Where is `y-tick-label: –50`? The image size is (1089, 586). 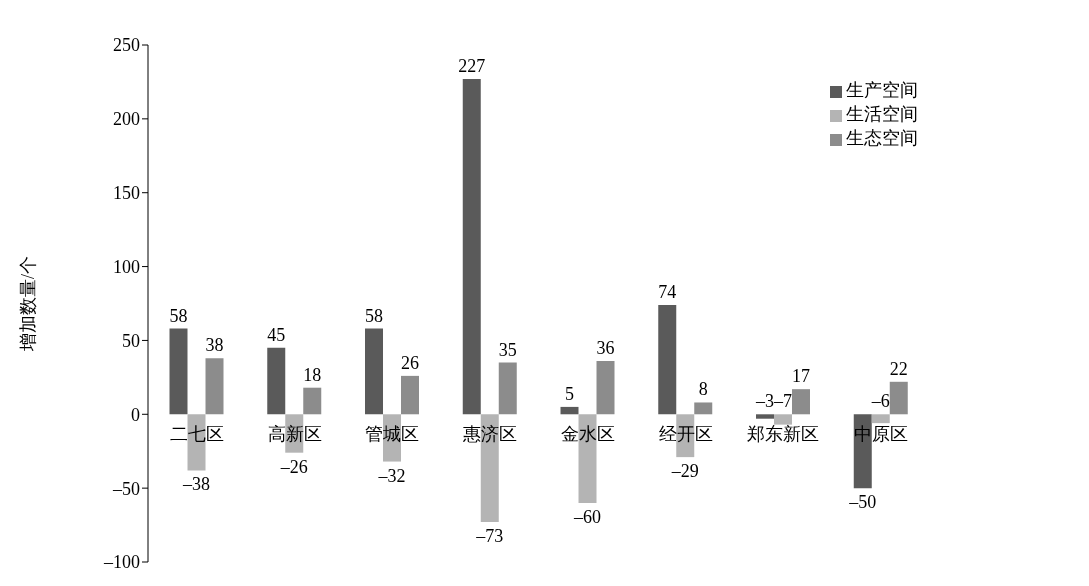 y-tick-label: –50 is located at coordinates (126, 488).